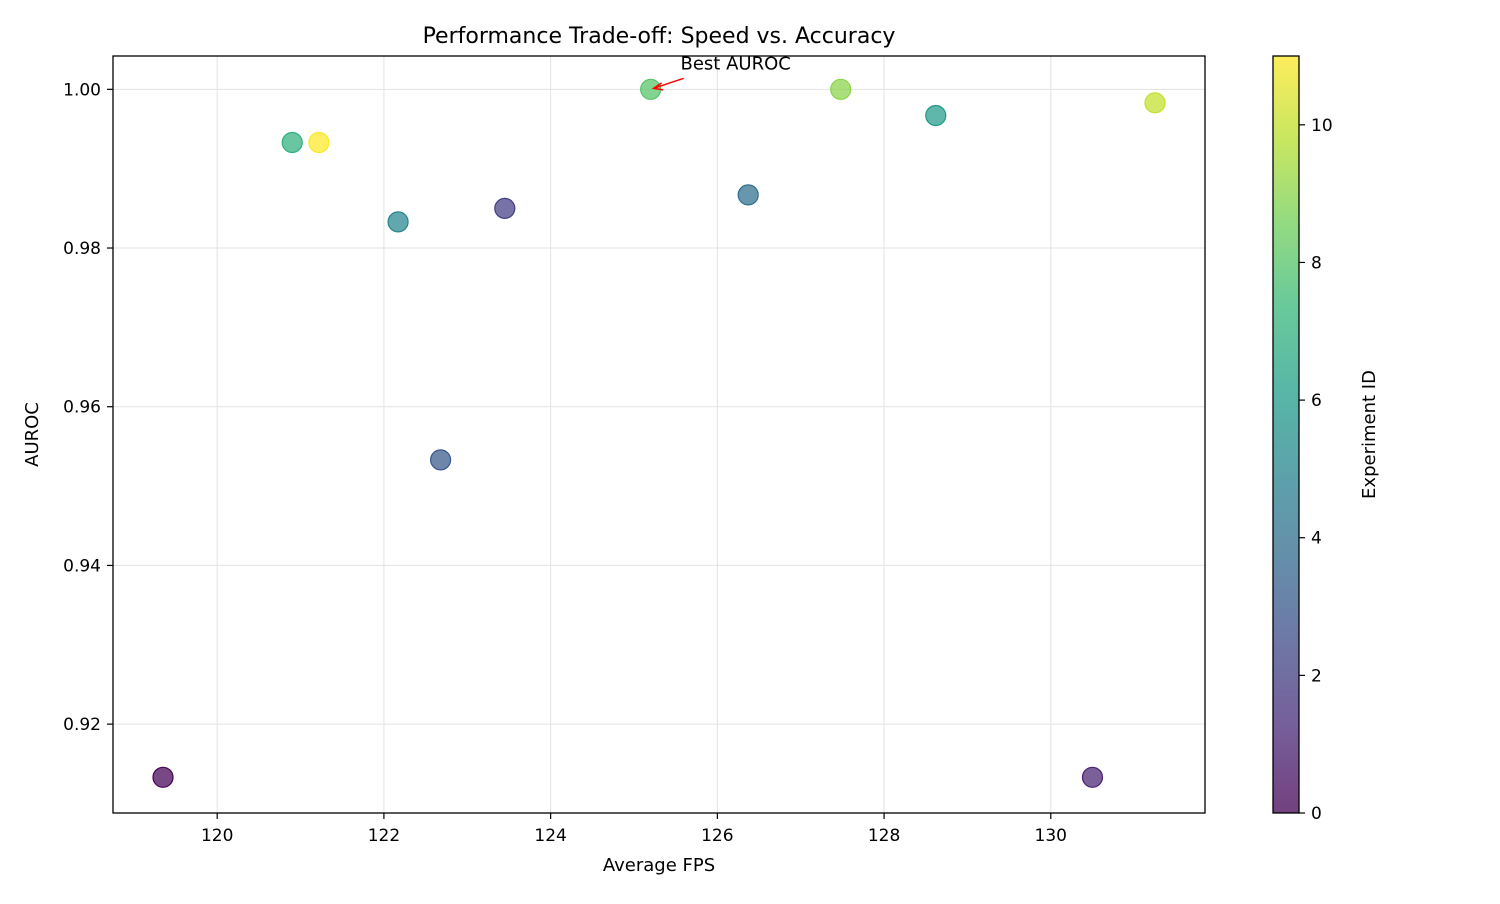  What do you see at coordinates (634, 829) in the screenshot?
I see `x-axis-ticks: 120 122 124 126 128 130` at bounding box center [634, 829].